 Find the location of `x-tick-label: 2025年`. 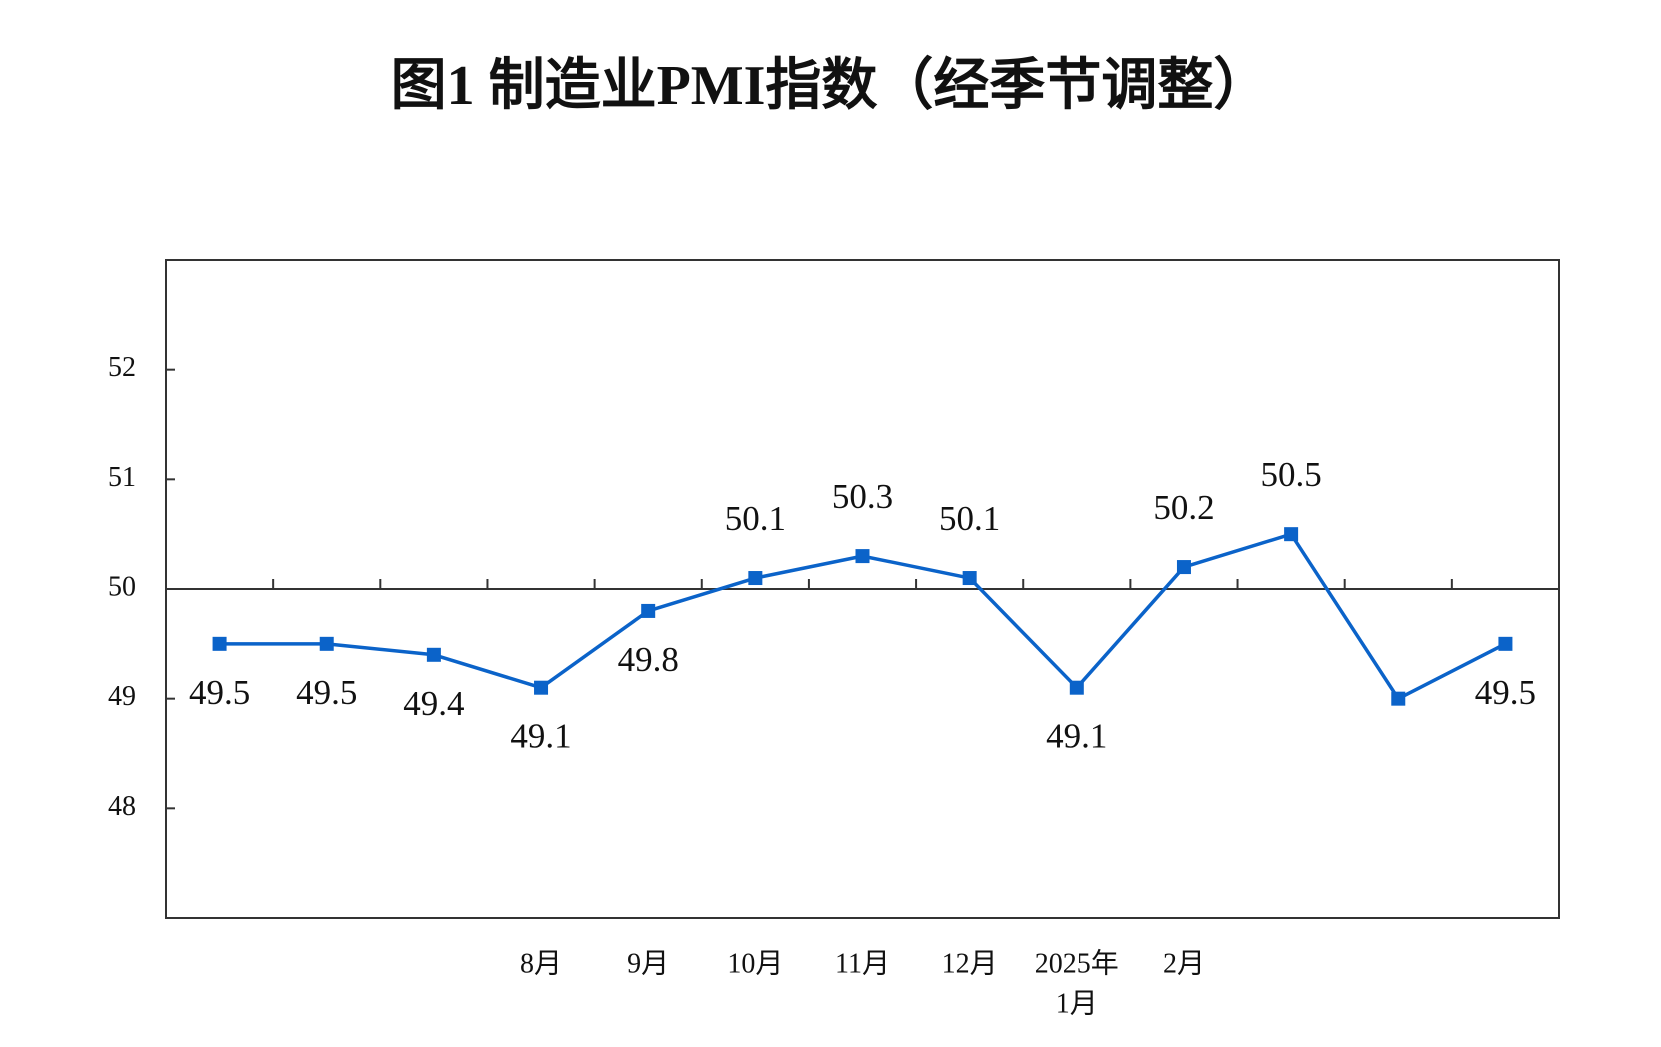

x-tick-label: 2025年 is located at coordinates (1077, 963).